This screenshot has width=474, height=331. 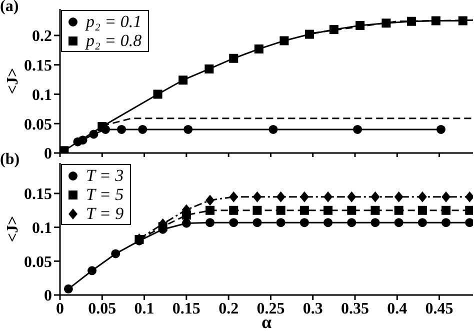 What do you see at coordinates (439, 309) in the screenshot?
I see `x-tick-label: 0.45` at bounding box center [439, 309].